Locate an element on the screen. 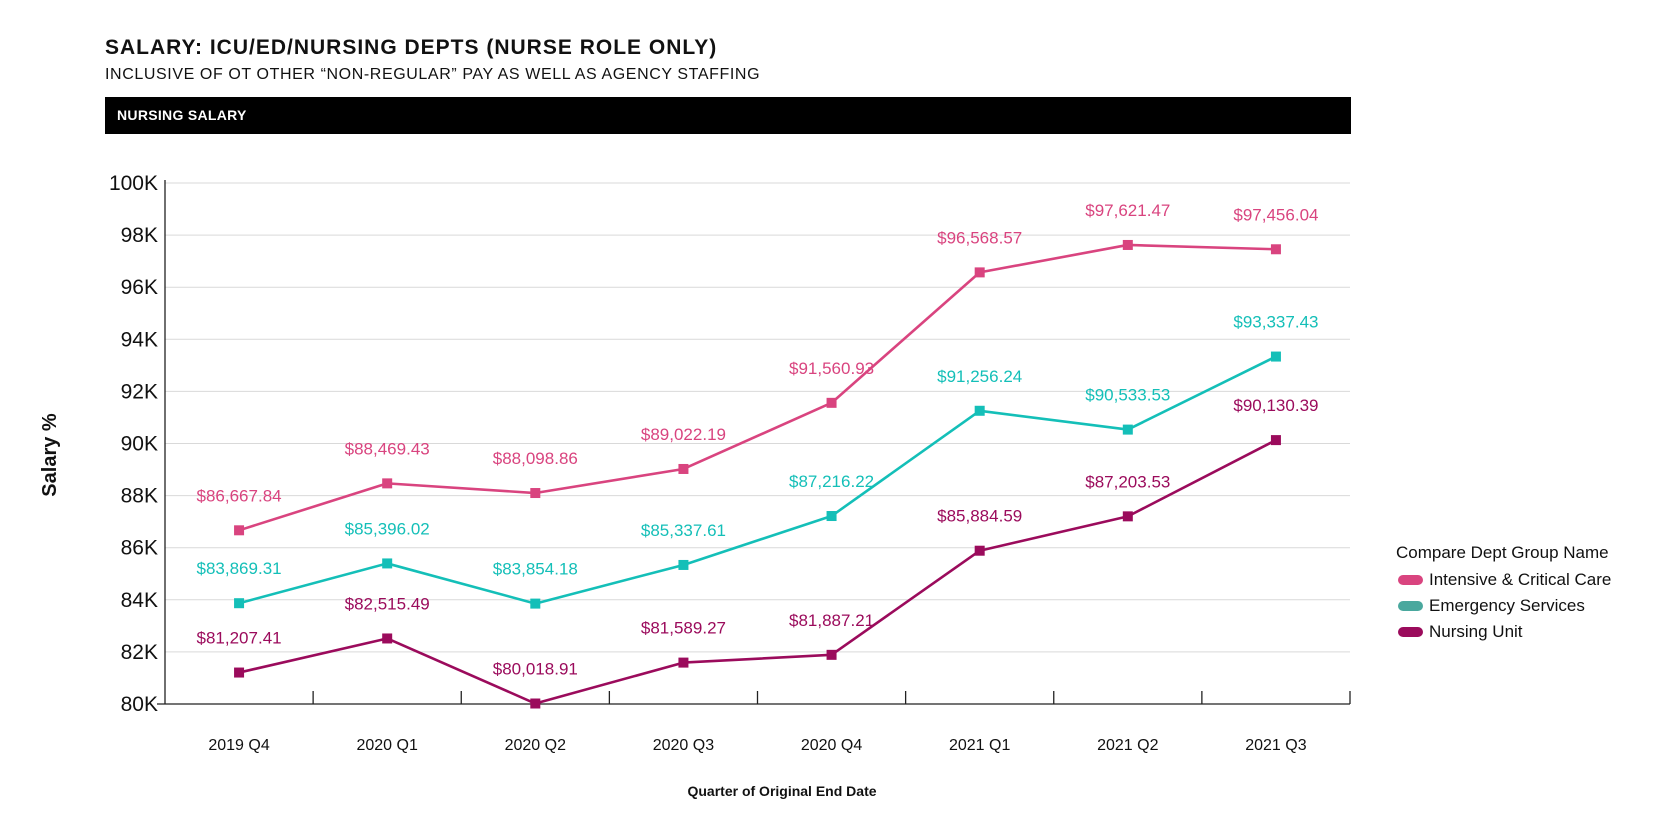 This screenshot has height=824, width=1664. data-label-intensive-critical-care: $97,456.04 is located at coordinates (1275, 214).